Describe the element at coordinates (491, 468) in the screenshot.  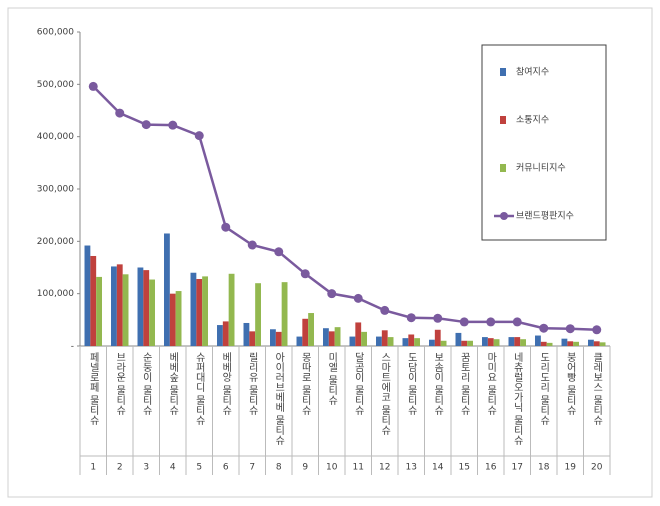
I see `rank-label: 16` at that location.